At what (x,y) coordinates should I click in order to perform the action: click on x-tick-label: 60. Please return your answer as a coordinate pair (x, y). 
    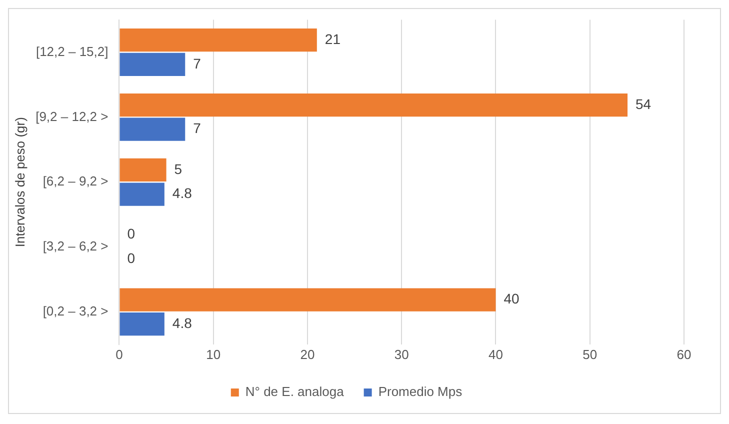
    Looking at the image, I should click on (684, 354).